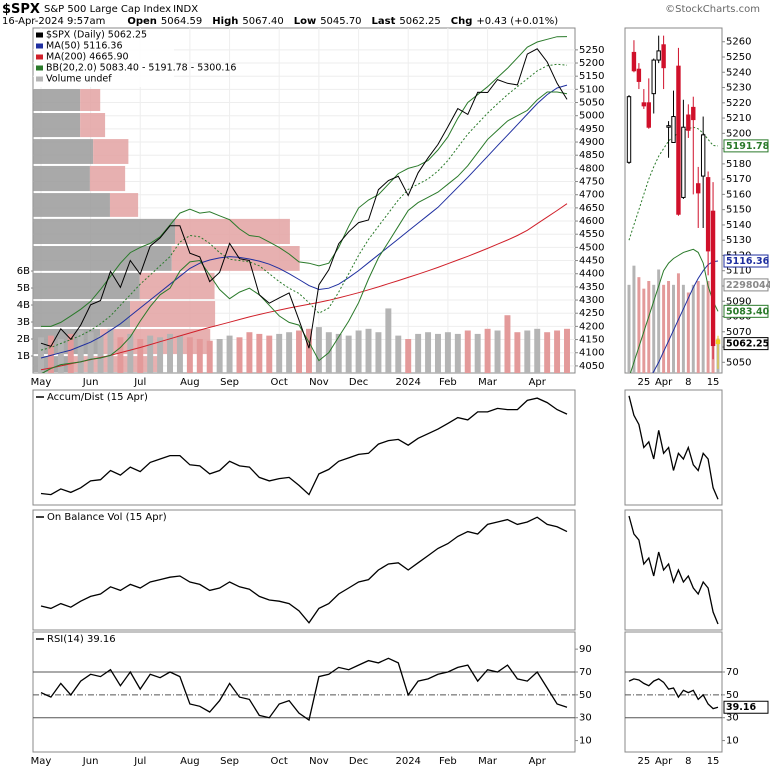 Image resolution: width=770 pixels, height=770 pixels. Describe the element at coordinates (591, 221) in the screenshot. I see `y-tick-label: 4600` at that location.